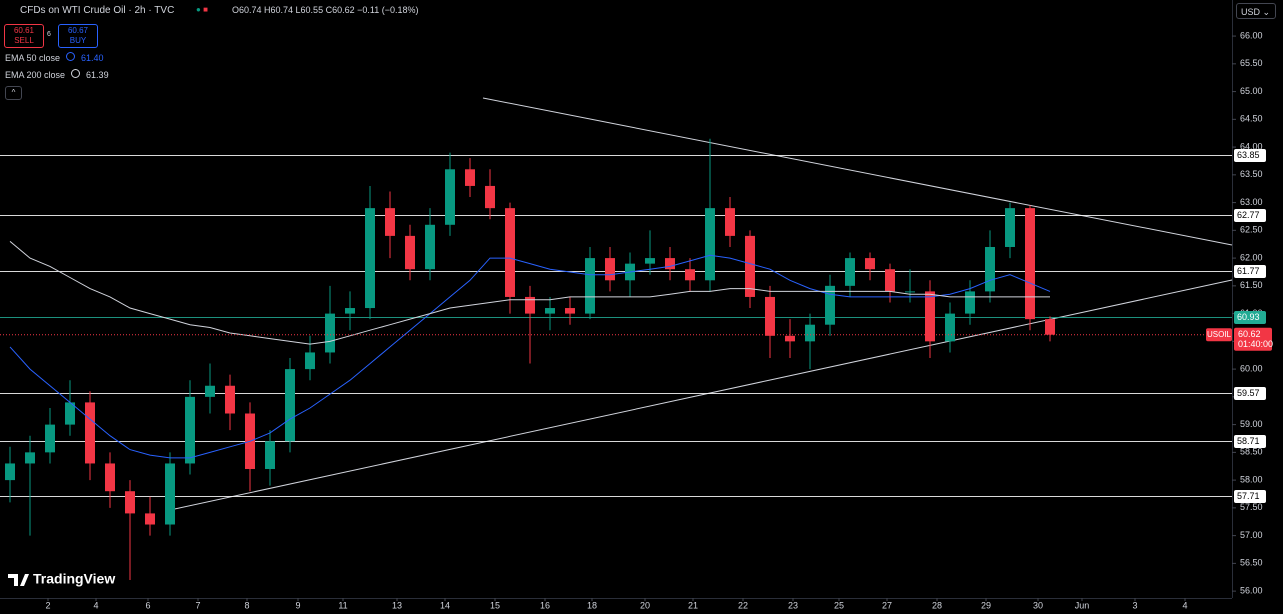 This screenshot has height=614, width=1283. Describe the element at coordinates (342, 605) in the screenshot. I see `x-tick-label: 11` at that location.